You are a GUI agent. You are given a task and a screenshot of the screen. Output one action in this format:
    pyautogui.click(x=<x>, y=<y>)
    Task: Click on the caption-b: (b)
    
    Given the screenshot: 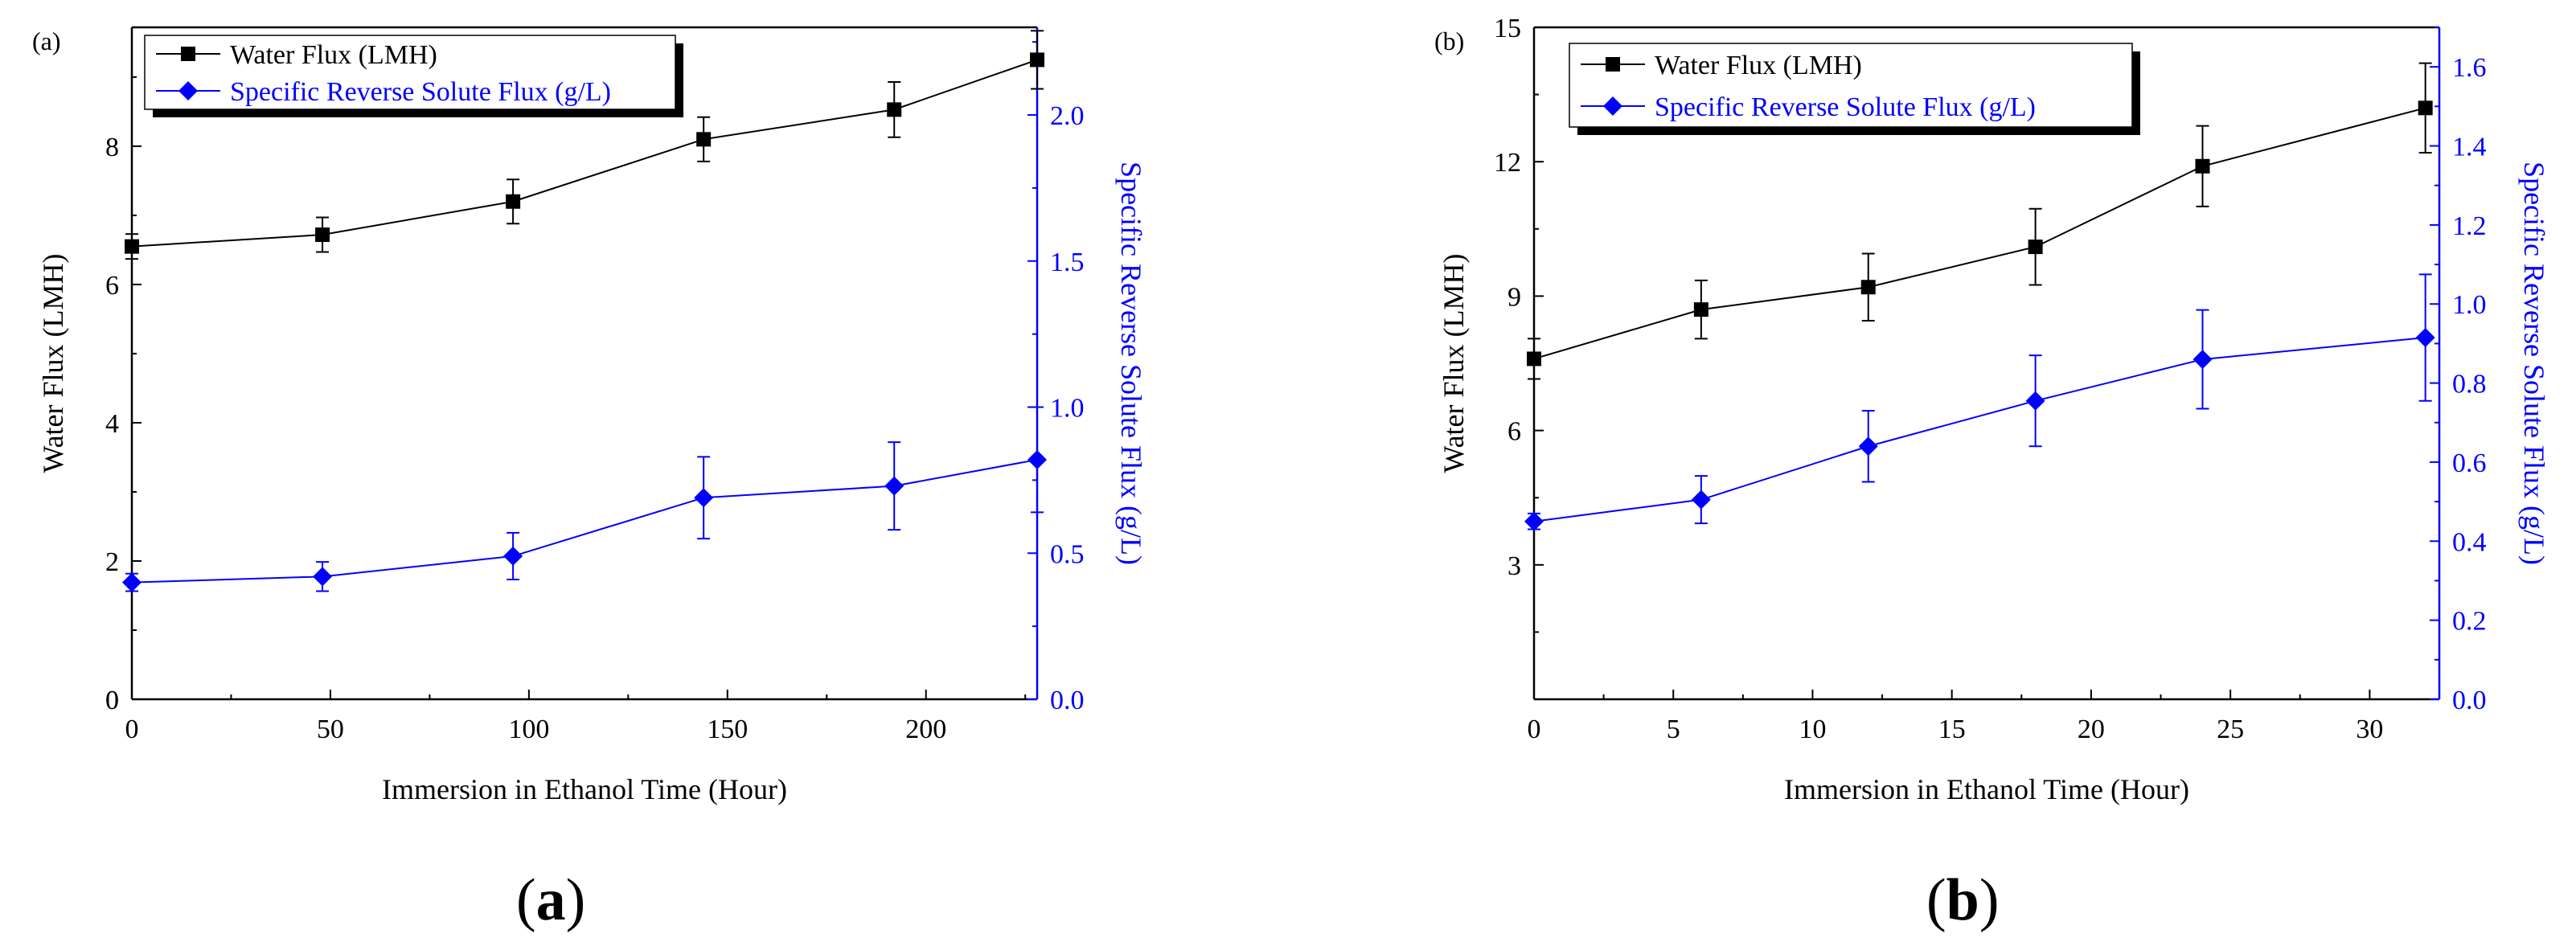 What is the action you would take?
    pyautogui.click(x=1962, y=900)
    